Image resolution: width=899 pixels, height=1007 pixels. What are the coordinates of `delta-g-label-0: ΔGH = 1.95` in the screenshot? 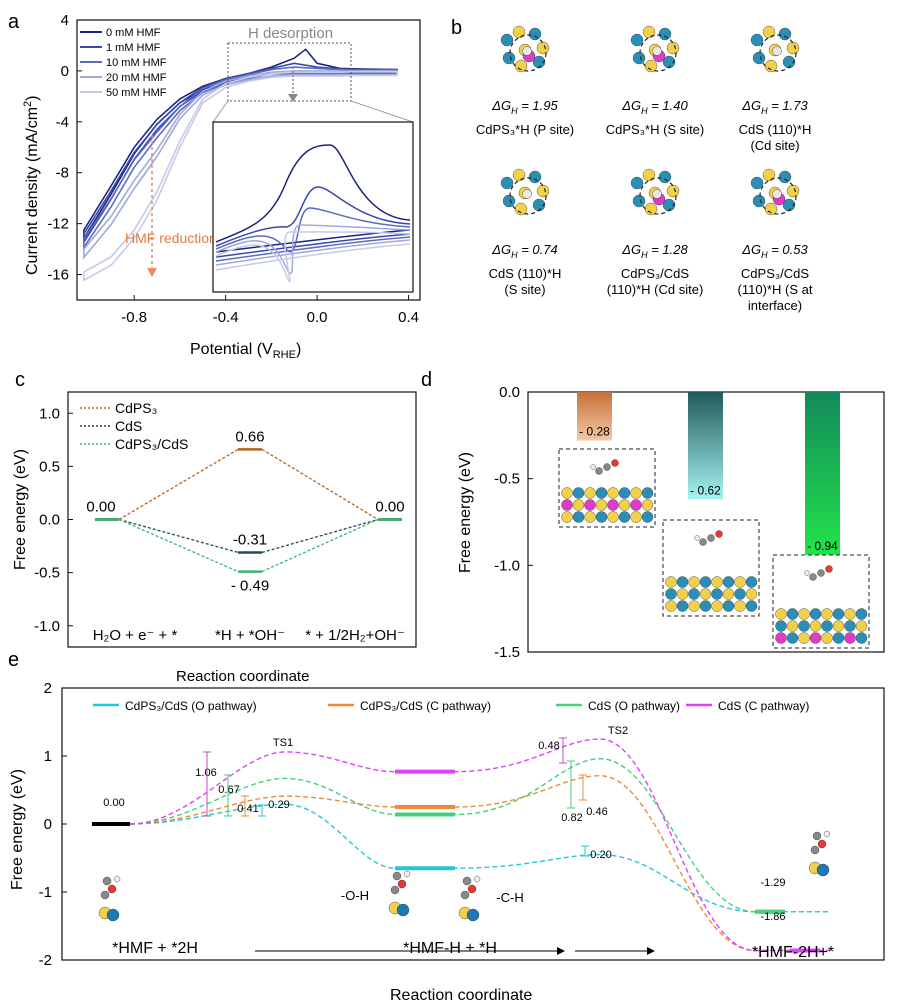 It's located at (524, 107).